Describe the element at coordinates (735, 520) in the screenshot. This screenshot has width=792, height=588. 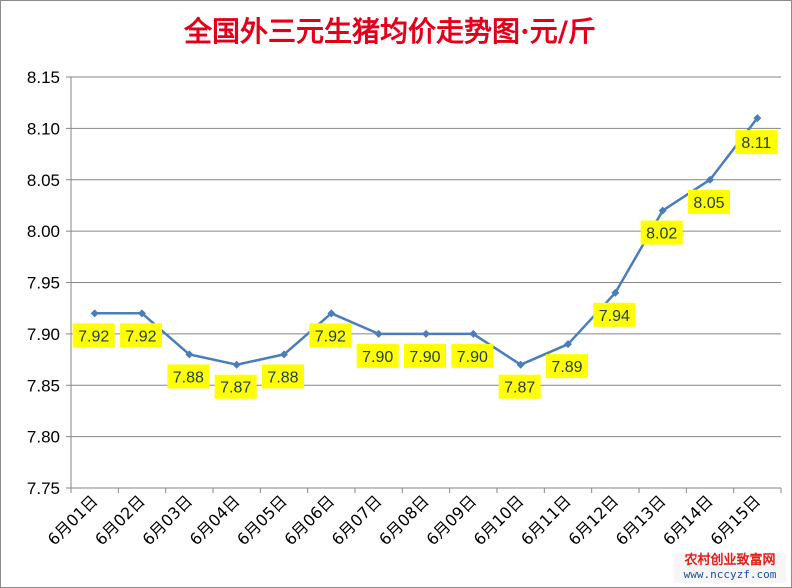
I see `x-tick-label: 6月15日` at that location.